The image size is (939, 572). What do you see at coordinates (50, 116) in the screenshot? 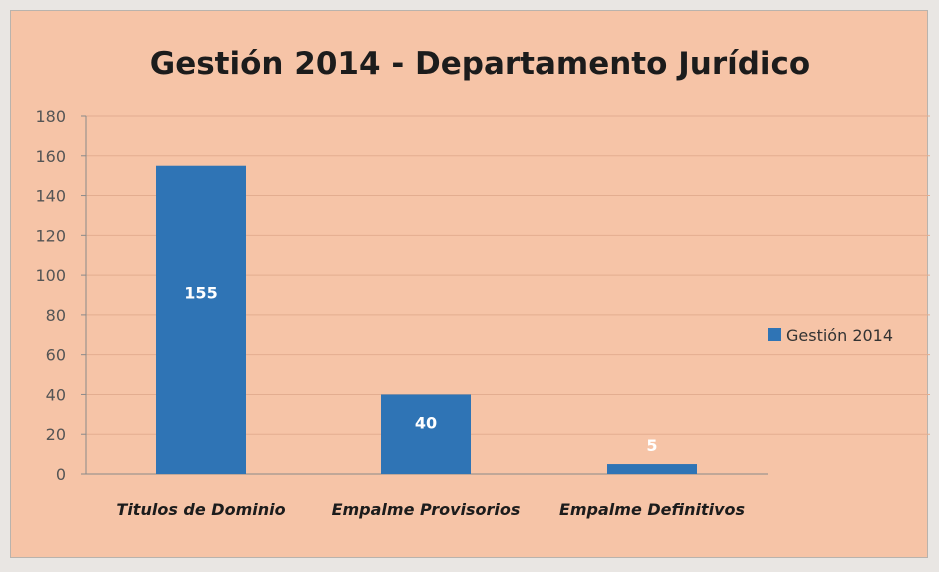
I see `y-tick-label: 180` at bounding box center [50, 116].